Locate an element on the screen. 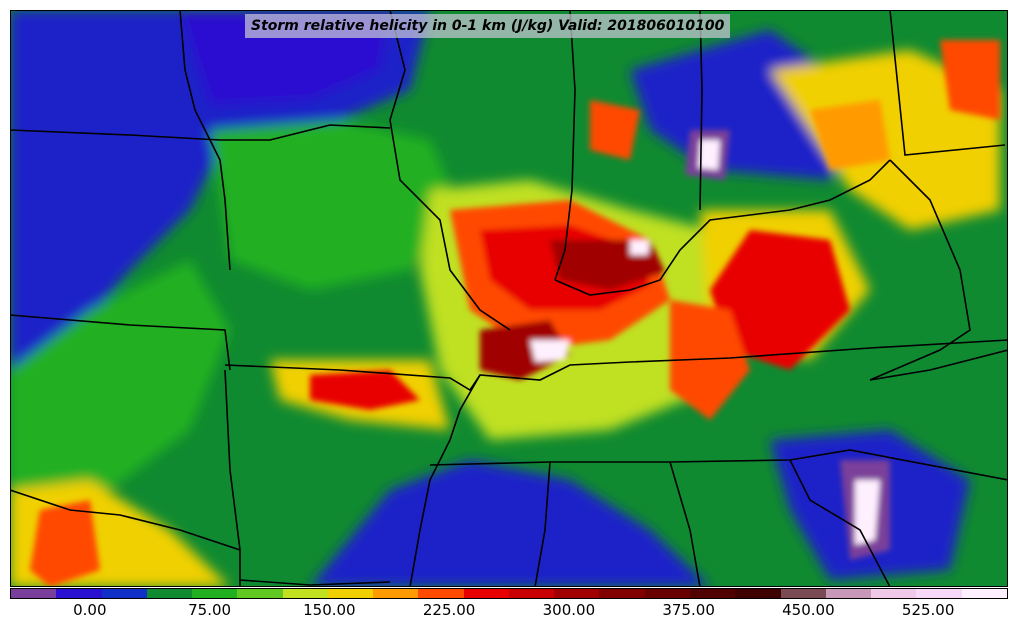  boundary-iowa-missouri is located at coordinates (200, 132).